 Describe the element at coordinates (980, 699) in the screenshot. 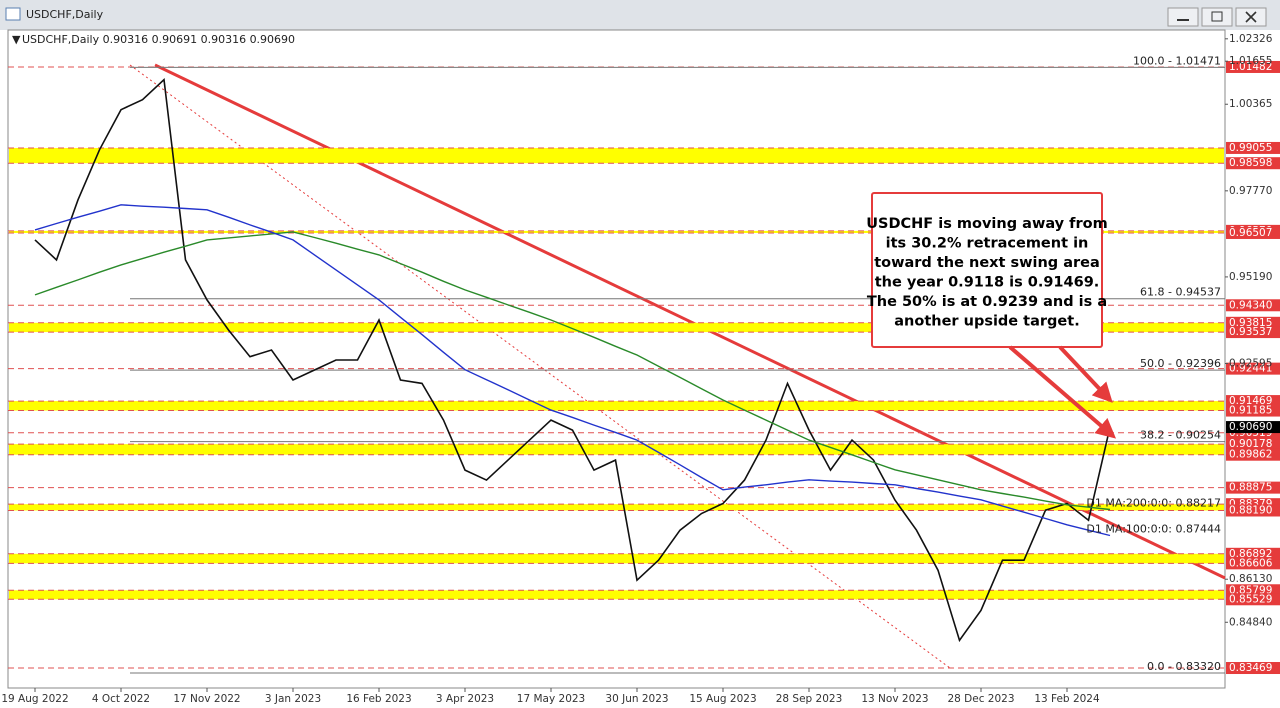

I see `x-tick-label: 28 Dec 2023` at that location.